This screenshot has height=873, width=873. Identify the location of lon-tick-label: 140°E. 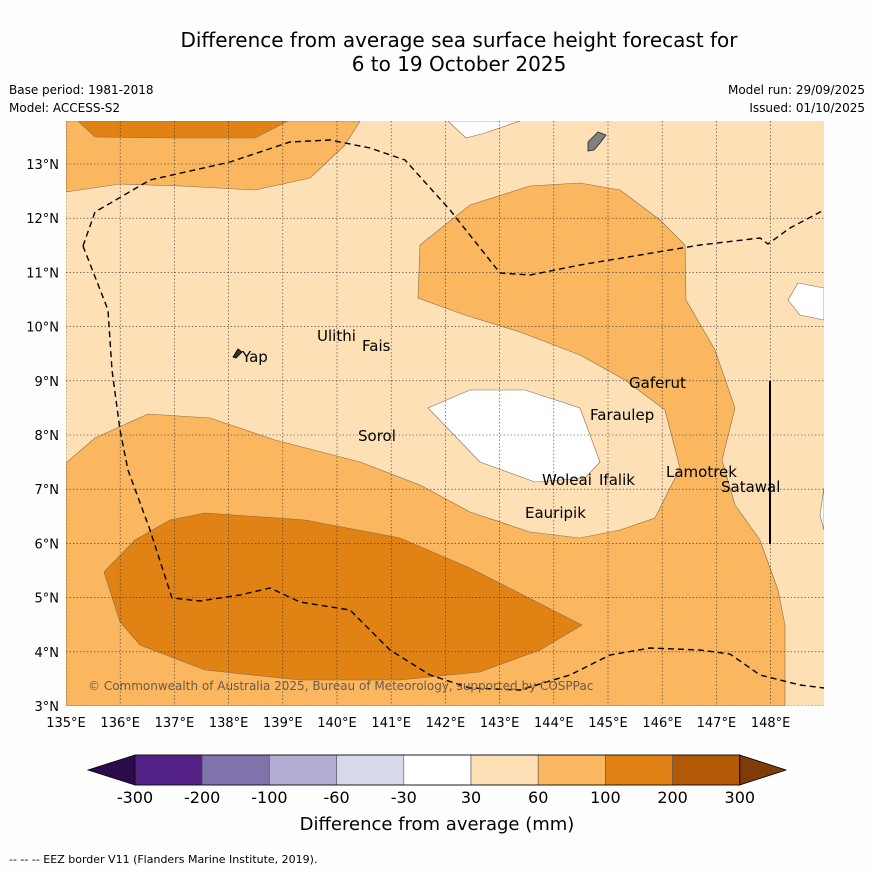
(337, 723).